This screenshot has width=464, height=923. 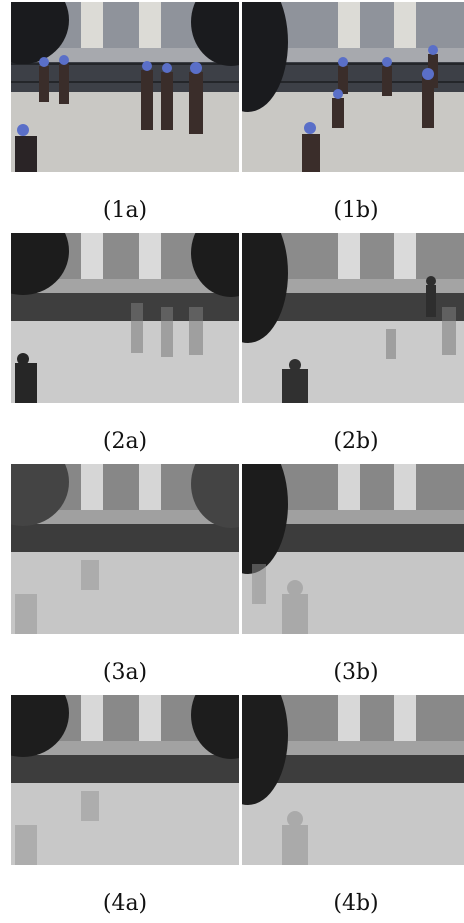 I want to click on caption-3a: (3a), so click(x=125, y=672).